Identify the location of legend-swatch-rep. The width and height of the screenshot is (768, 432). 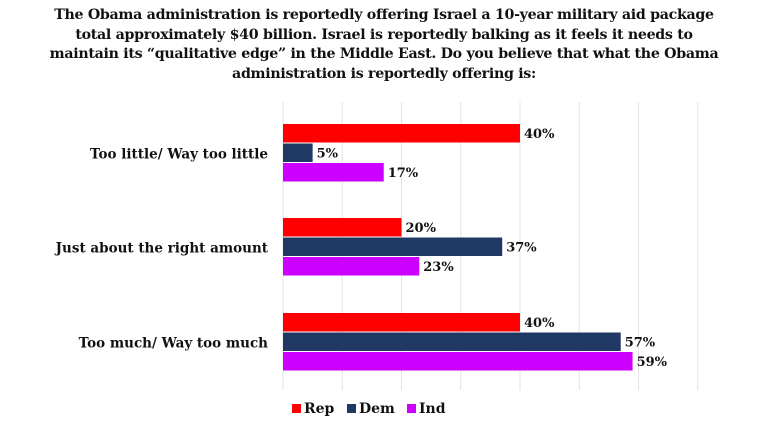
(296, 408).